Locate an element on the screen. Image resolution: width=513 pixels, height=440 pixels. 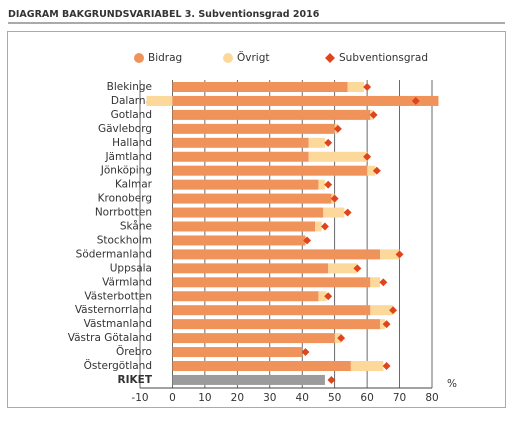
y-tick-label: Halland is located at coordinates (132, 143).